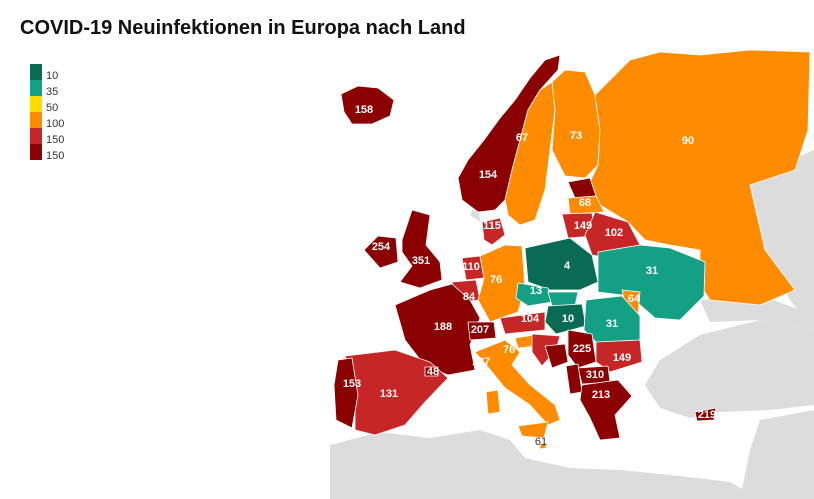 Image resolution: width=814 pixels, height=499 pixels. I want to click on country-ireland, so click(381, 252).